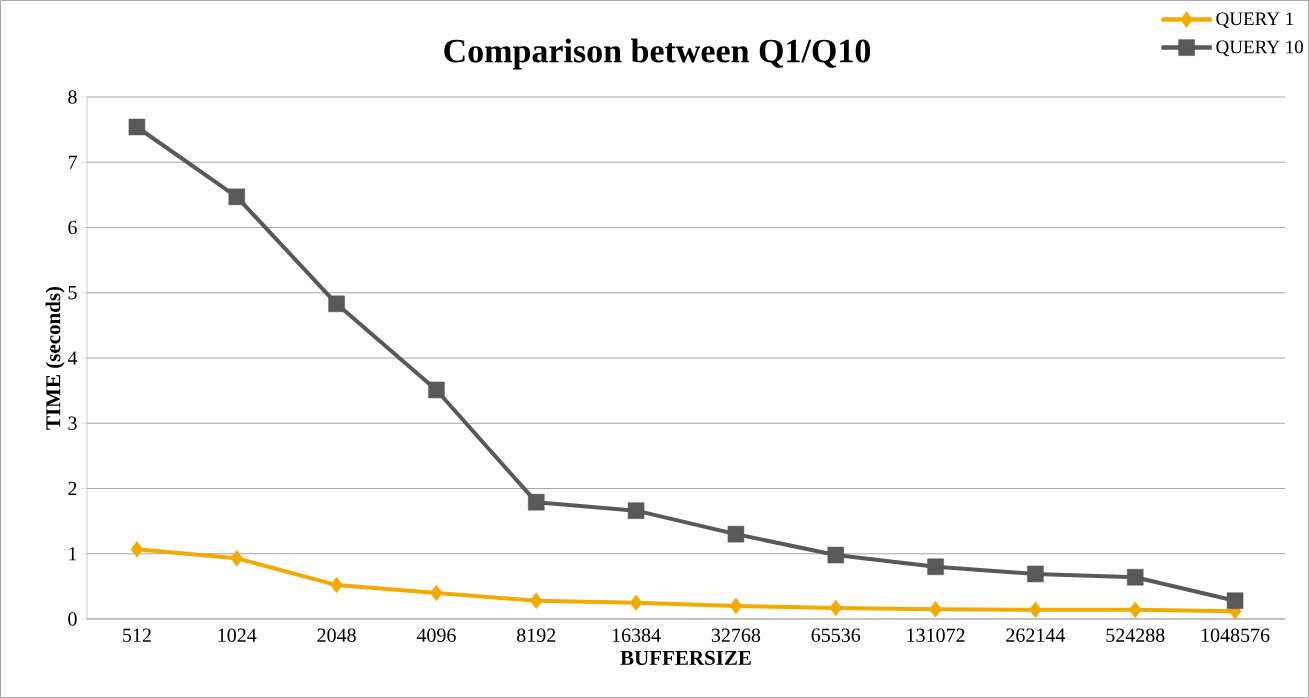 This screenshot has height=698, width=1309. Describe the element at coordinates (436, 635) in the screenshot. I see `x-tick-label: 4096` at that location.